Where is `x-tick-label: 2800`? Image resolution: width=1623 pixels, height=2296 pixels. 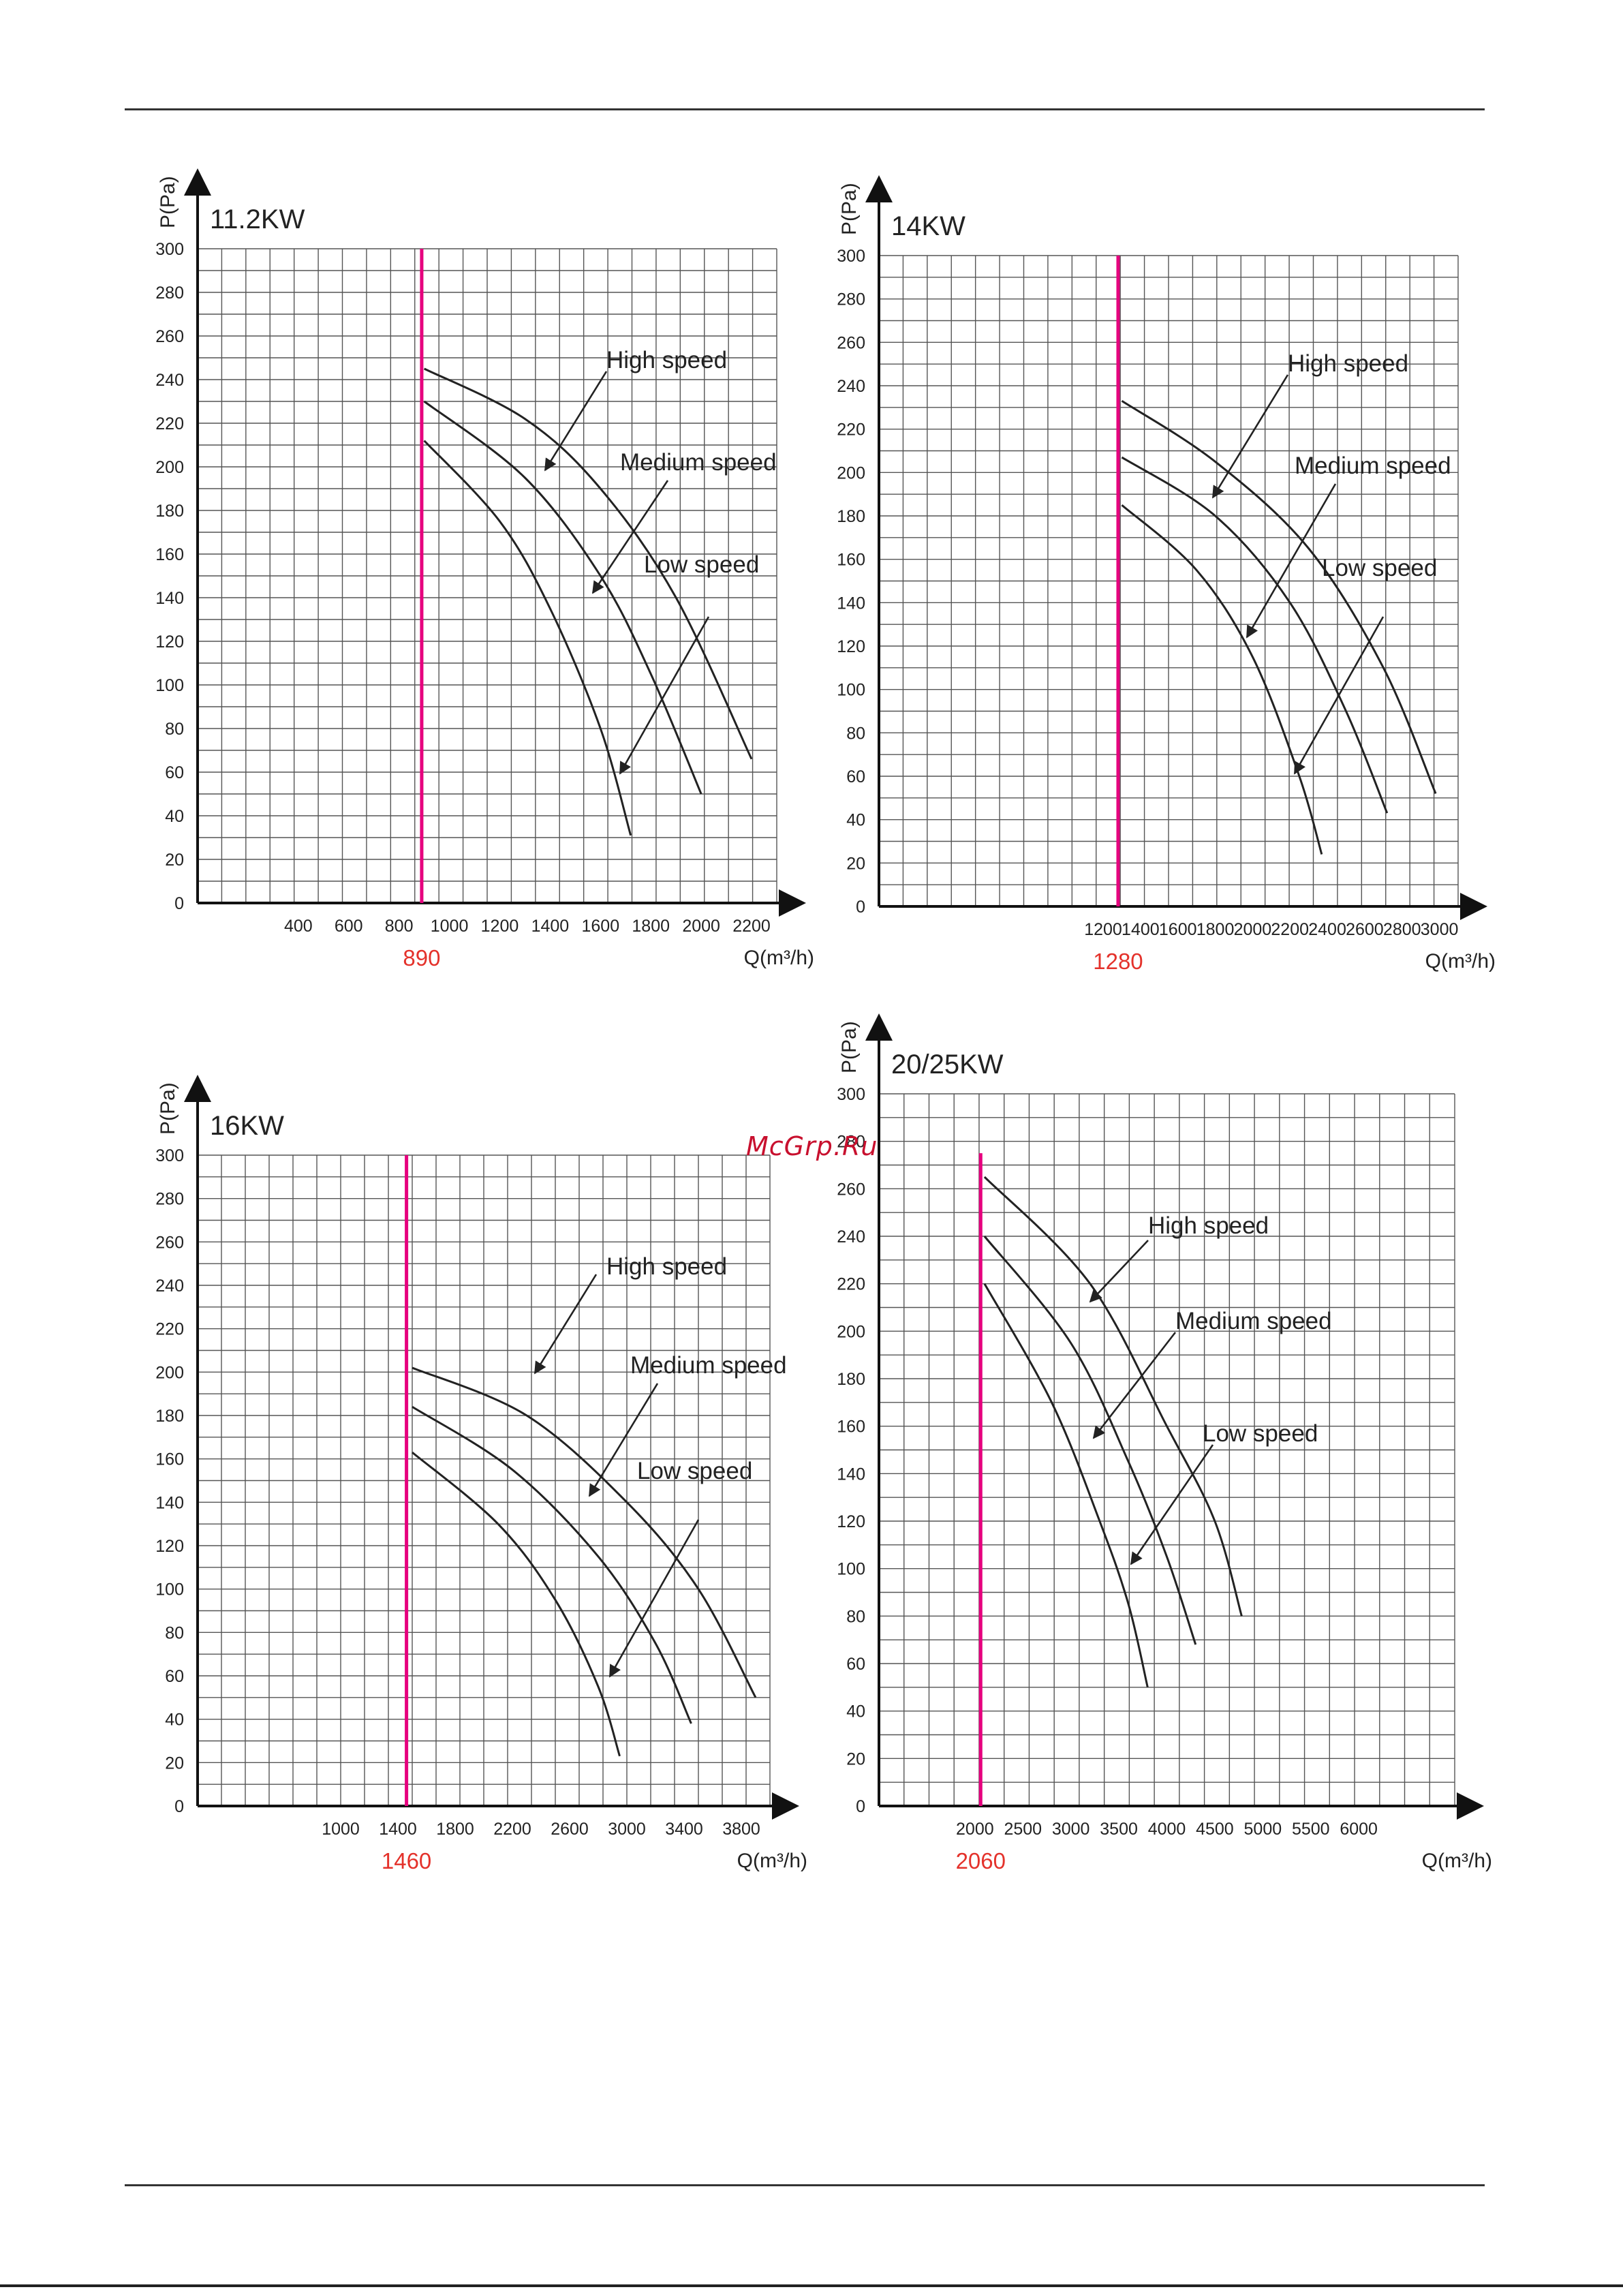 x-tick-label: 2800 is located at coordinates (1402, 929).